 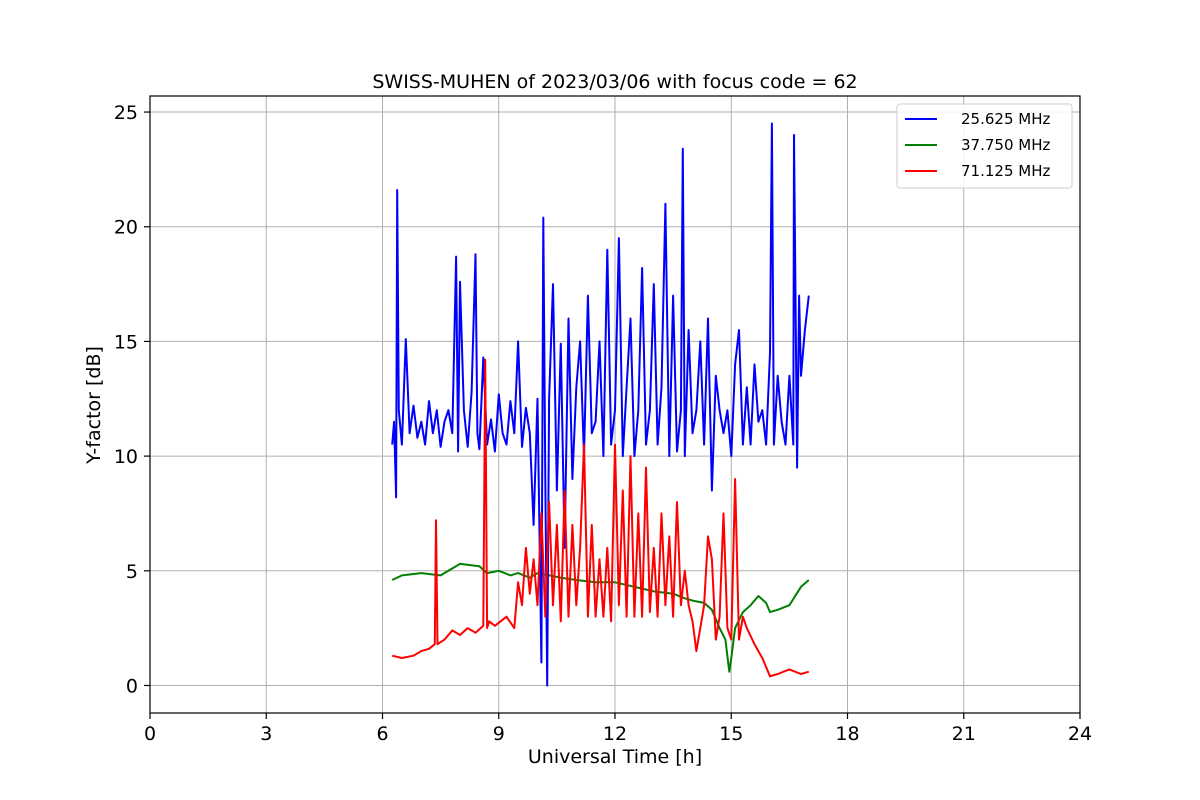 I want to click on y-tick-label: 0, so click(x=132, y=686).